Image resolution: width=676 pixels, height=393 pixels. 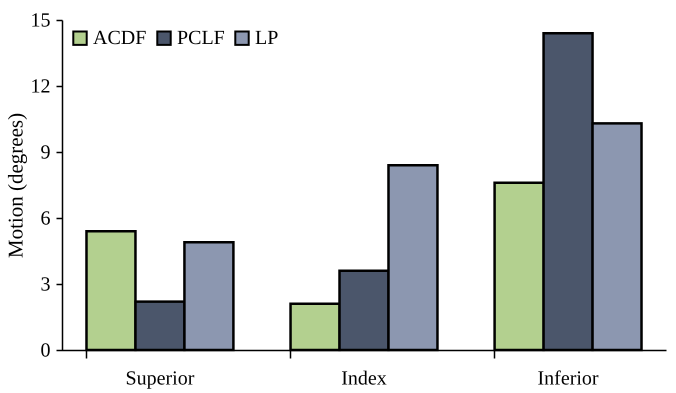 What do you see at coordinates (201, 38) in the screenshot?
I see `legend-label: PCLF` at bounding box center [201, 38].